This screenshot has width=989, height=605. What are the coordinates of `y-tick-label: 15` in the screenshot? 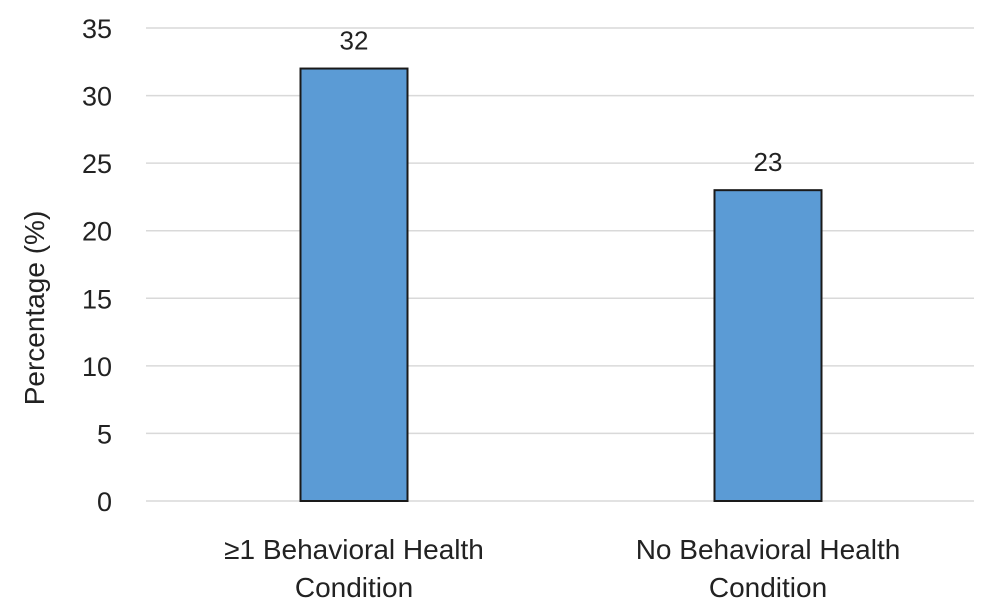 It's located at (97, 299).